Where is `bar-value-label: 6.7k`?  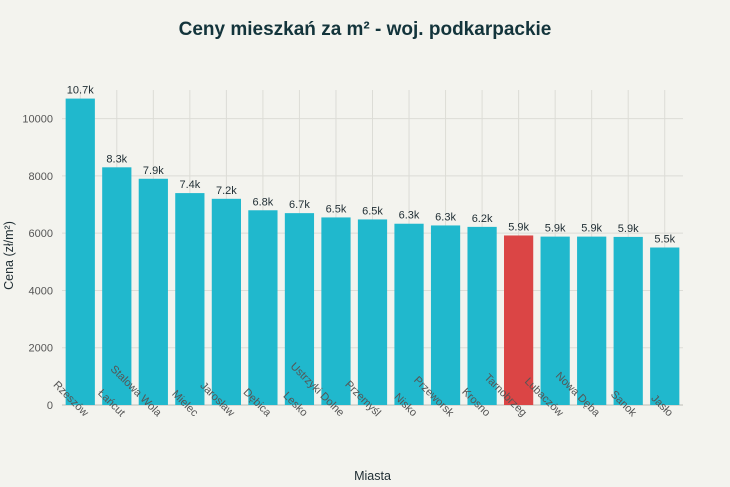
bar-value-label: 6.7k is located at coordinates (299, 205).